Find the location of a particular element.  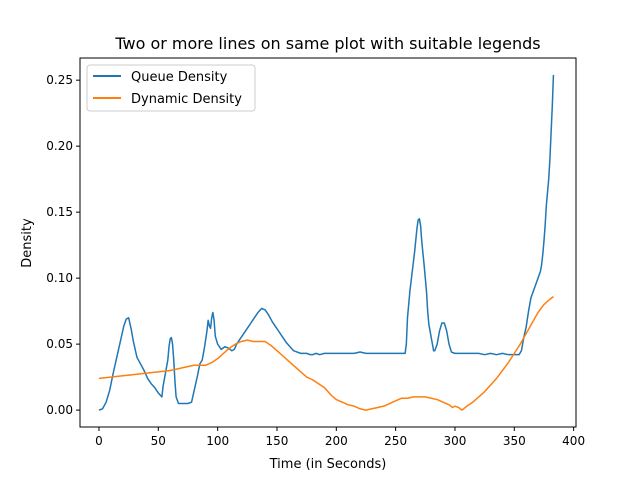

y-tick-label: 0.25 is located at coordinates (59, 80).